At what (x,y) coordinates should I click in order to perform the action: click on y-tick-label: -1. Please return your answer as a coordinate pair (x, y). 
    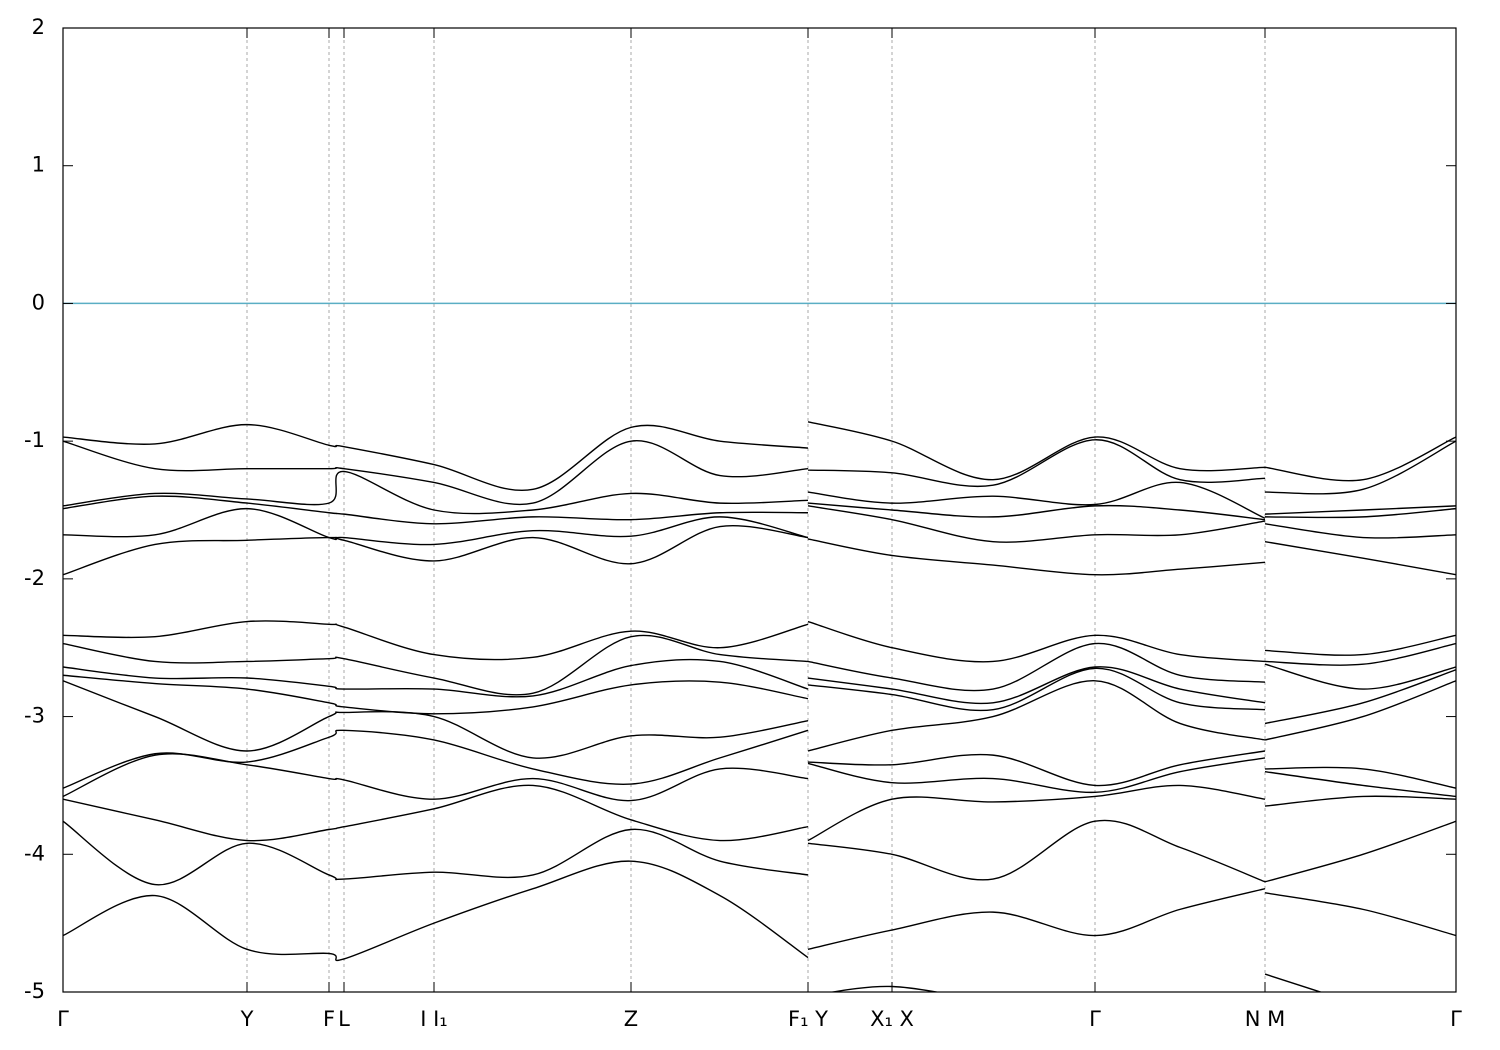
    Looking at the image, I should click on (34, 440).